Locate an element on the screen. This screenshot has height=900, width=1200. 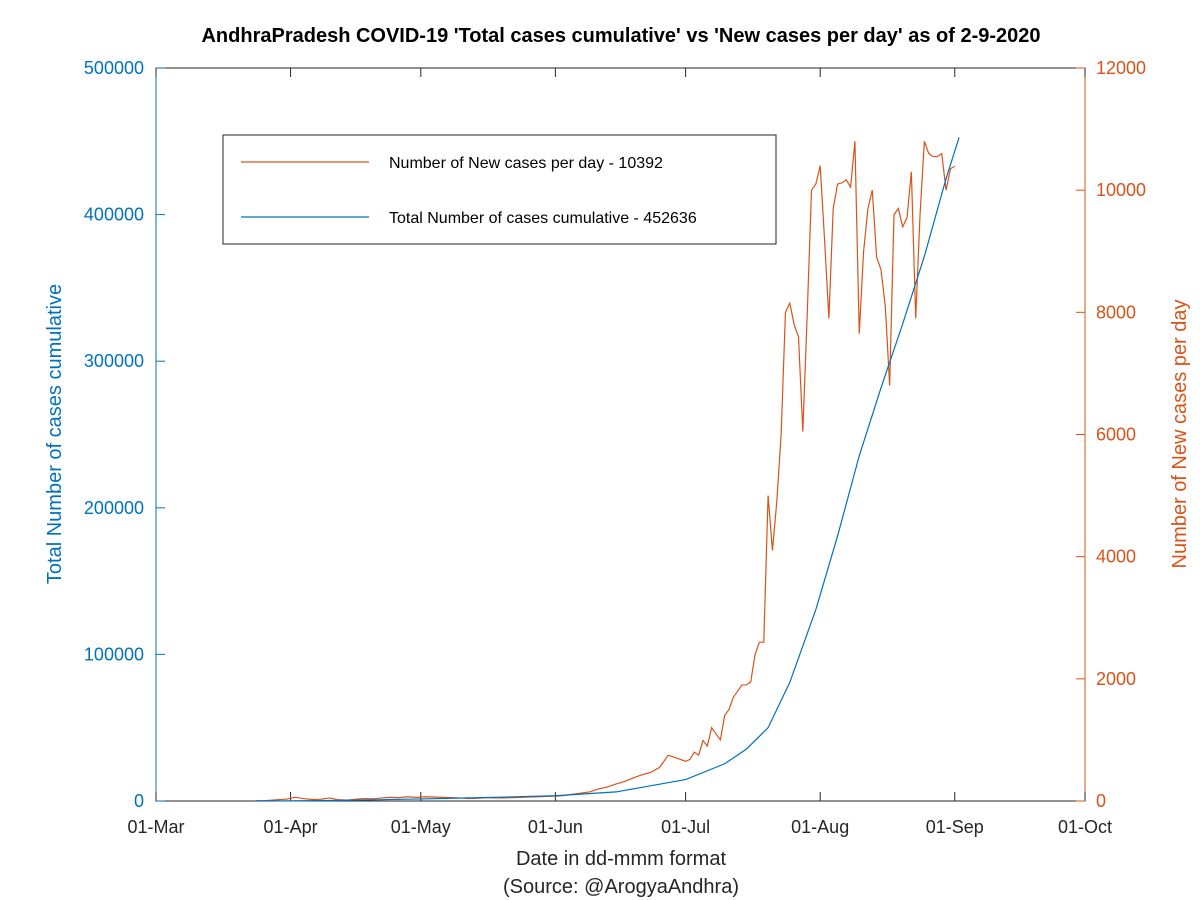
y-right-tick-label: 8000 is located at coordinates (1116, 312).